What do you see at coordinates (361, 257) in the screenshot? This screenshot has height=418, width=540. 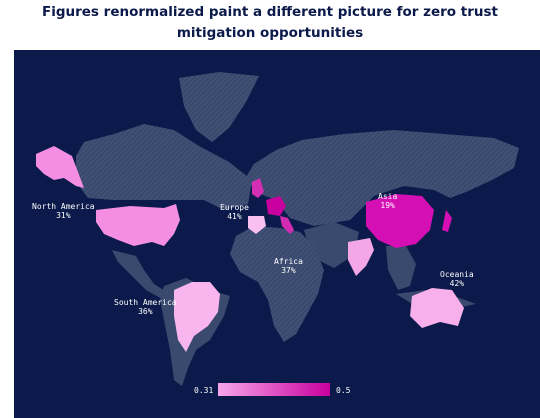 I see `india-highlight` at bounding box center [361, 257].